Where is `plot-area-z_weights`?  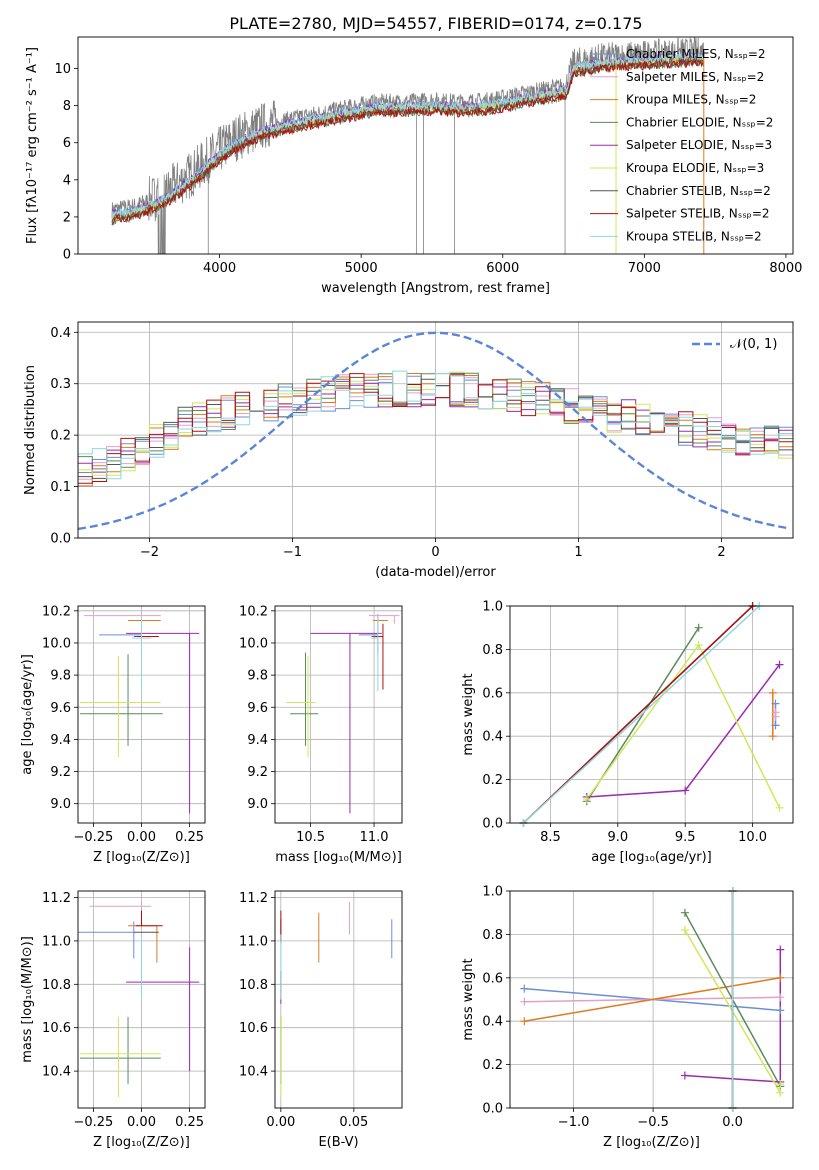
plot-area-z_weights is located at coordinates (653, 999).